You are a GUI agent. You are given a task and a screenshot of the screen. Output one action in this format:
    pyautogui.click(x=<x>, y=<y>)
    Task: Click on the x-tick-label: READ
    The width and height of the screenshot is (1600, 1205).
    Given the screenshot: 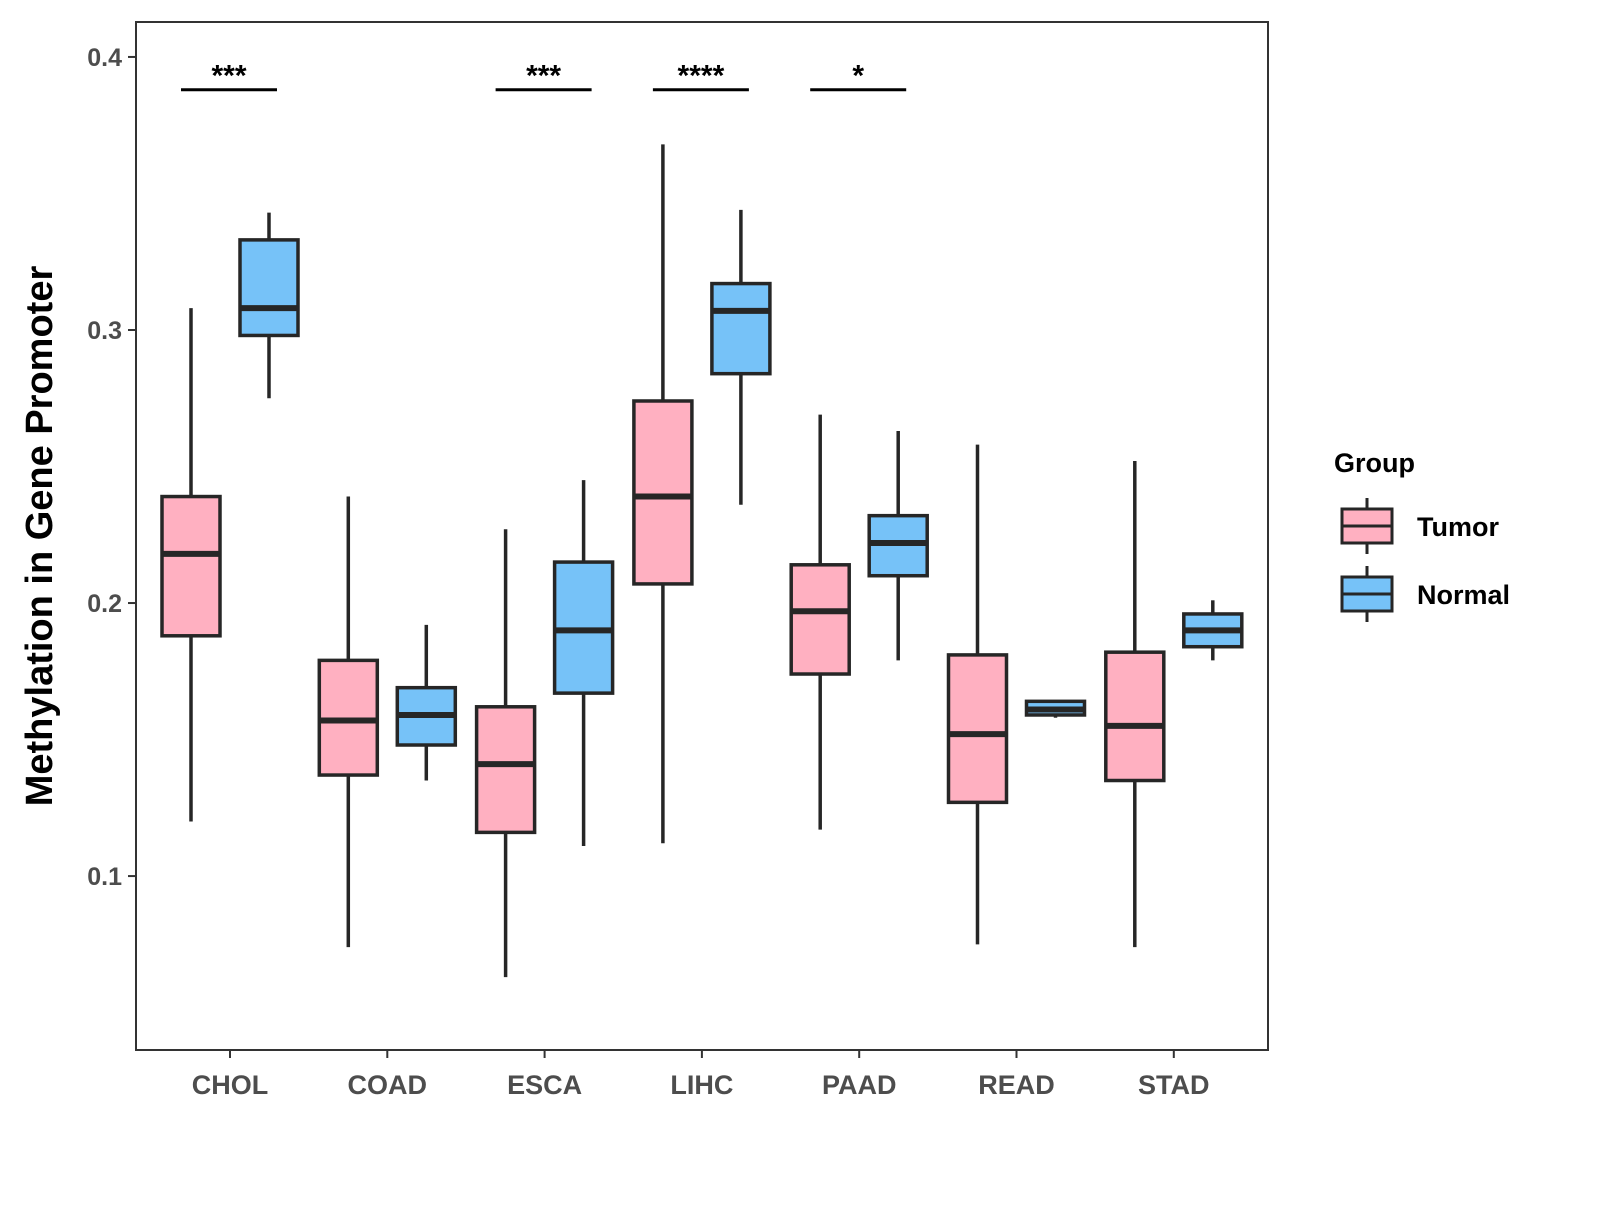 What is the action you would take?
    pyautogui.click(x=1016, y=1085)
    